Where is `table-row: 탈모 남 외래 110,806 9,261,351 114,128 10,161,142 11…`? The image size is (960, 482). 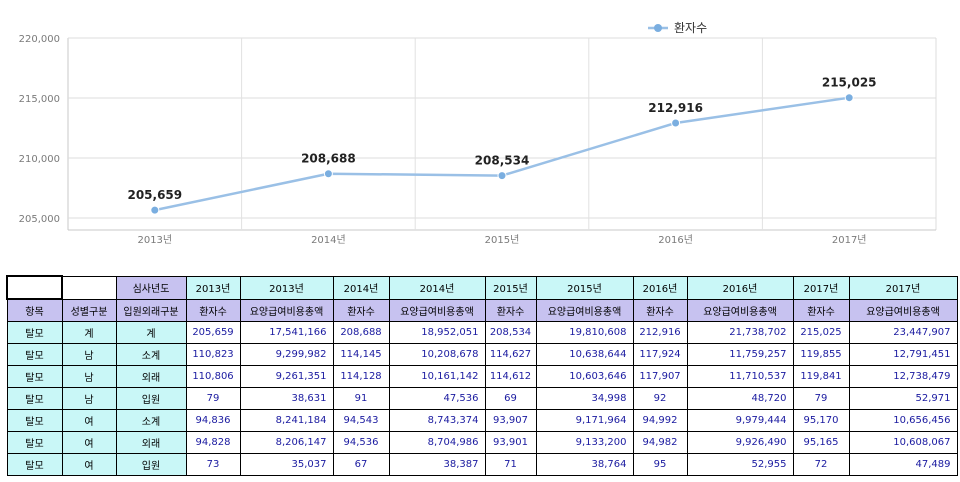
table-row: 탈모 남 외래 110,806 9,261,351 114,128 10,161,142 11… is located at coordinates (482, 376).